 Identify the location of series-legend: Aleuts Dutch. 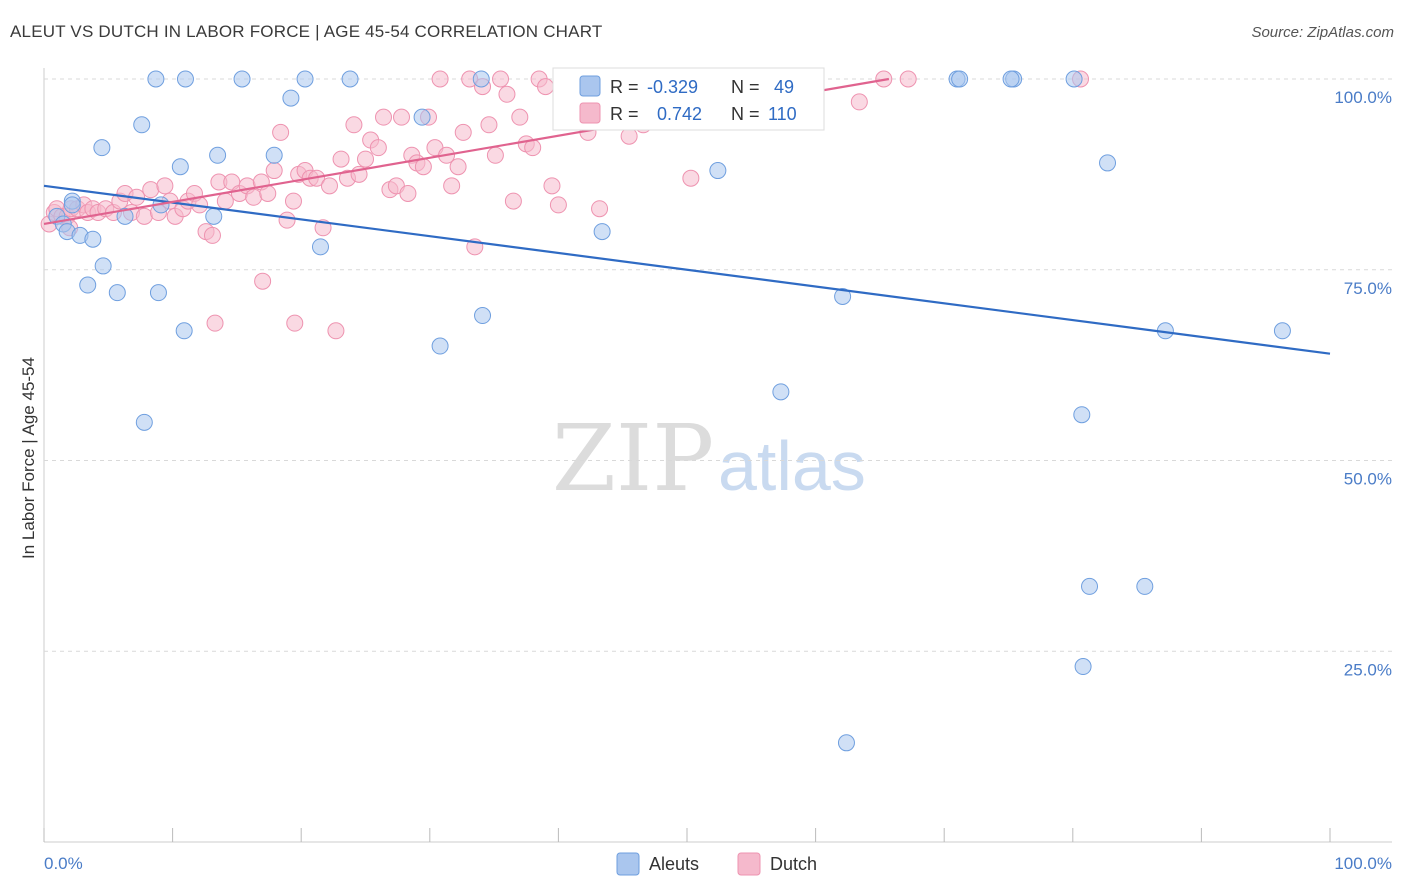
(716, 864).